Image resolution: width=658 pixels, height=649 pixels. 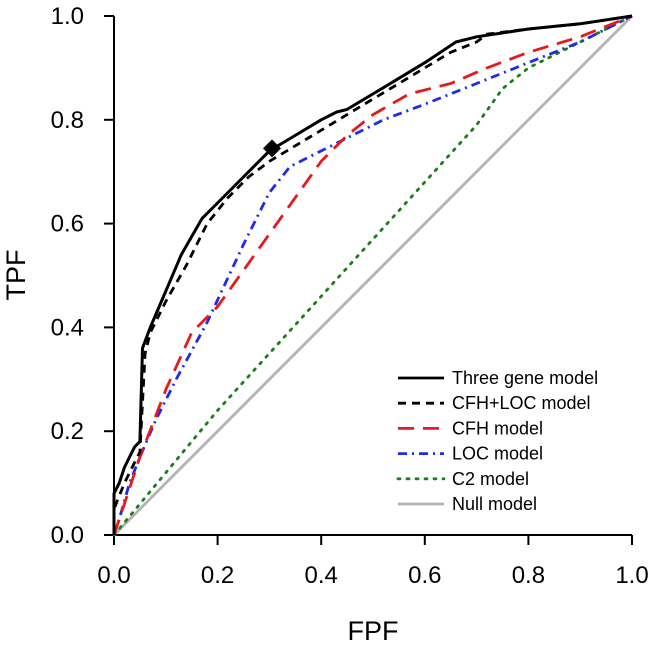 I want to click on y-tick-label: 0.6, so click(x=67, y=224).